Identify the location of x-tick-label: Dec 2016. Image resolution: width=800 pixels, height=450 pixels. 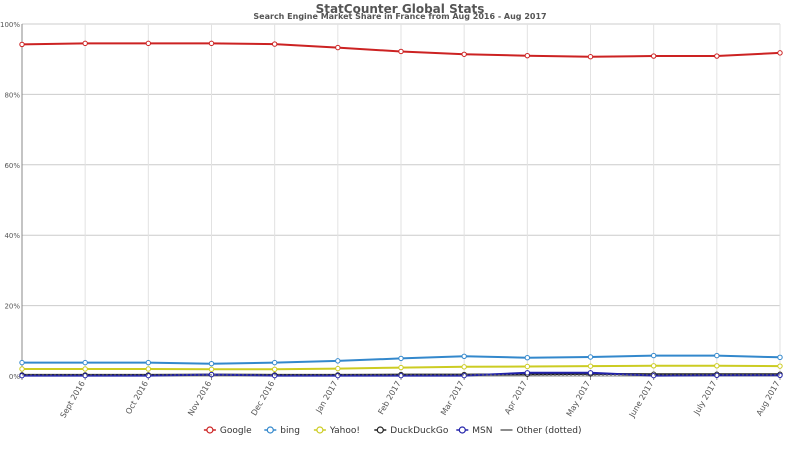
(262, 399).